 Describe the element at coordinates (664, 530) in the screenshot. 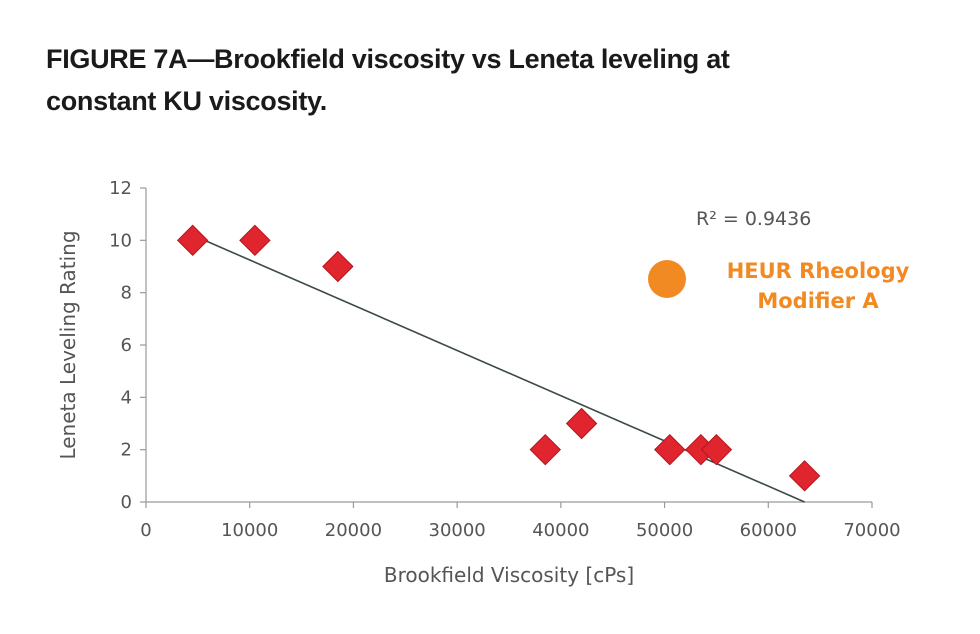

I see `x-tick-label: 50000` at that location.